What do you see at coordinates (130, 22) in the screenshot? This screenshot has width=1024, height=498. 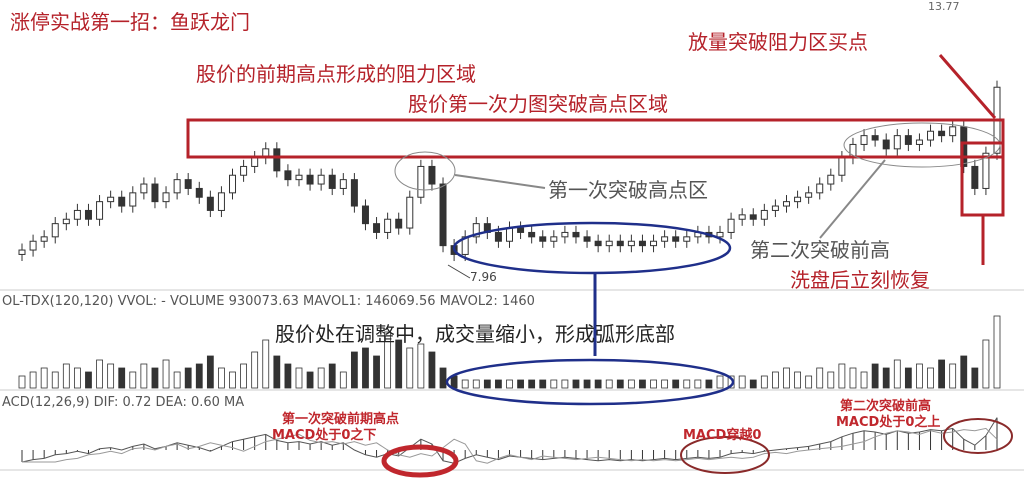 I see `chart-title: 涨停实战第一招：鱼跃龙门` at bounding box center [130, 22].